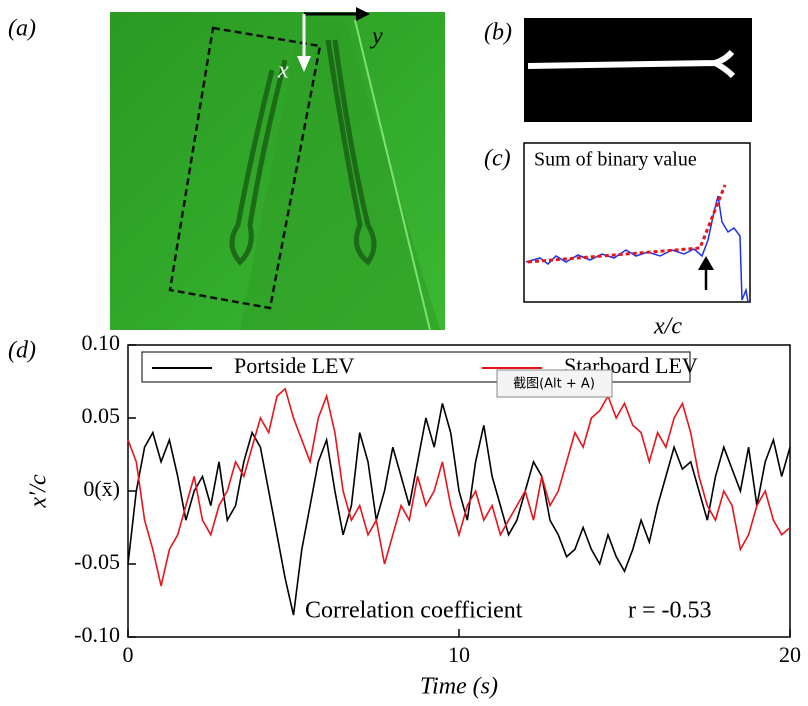 This screenshot has width=808, height=706. What do you see at coordinates (97, 561) in the screenshot?
I see `y-tick-label: -0.05` at bounding box center [97, 561].